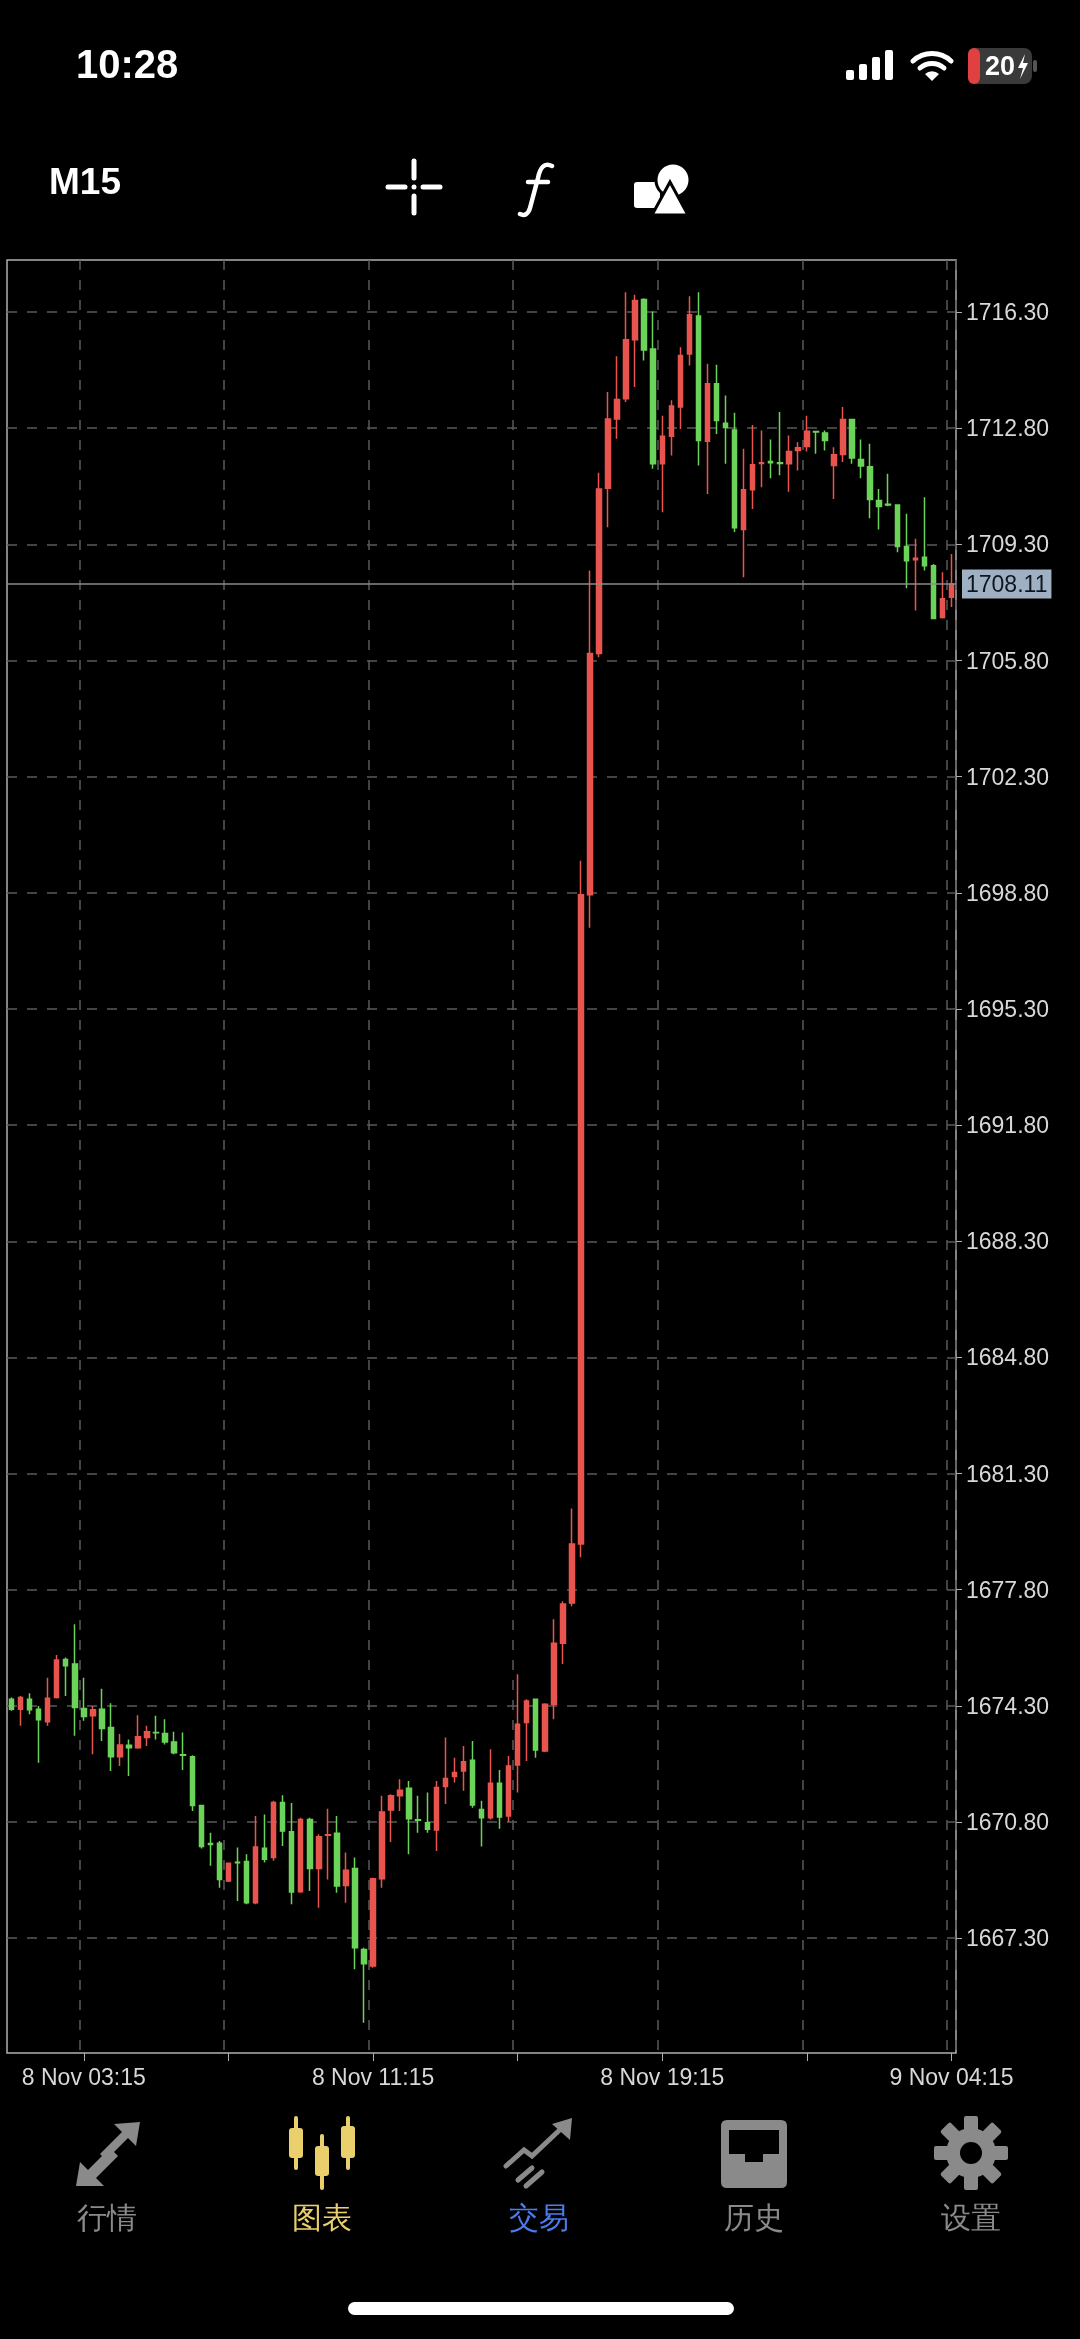  Describe the element at coordinates (1008, 1473) in the screenshot. I see `y-tick-label: 1681.30` at that location.